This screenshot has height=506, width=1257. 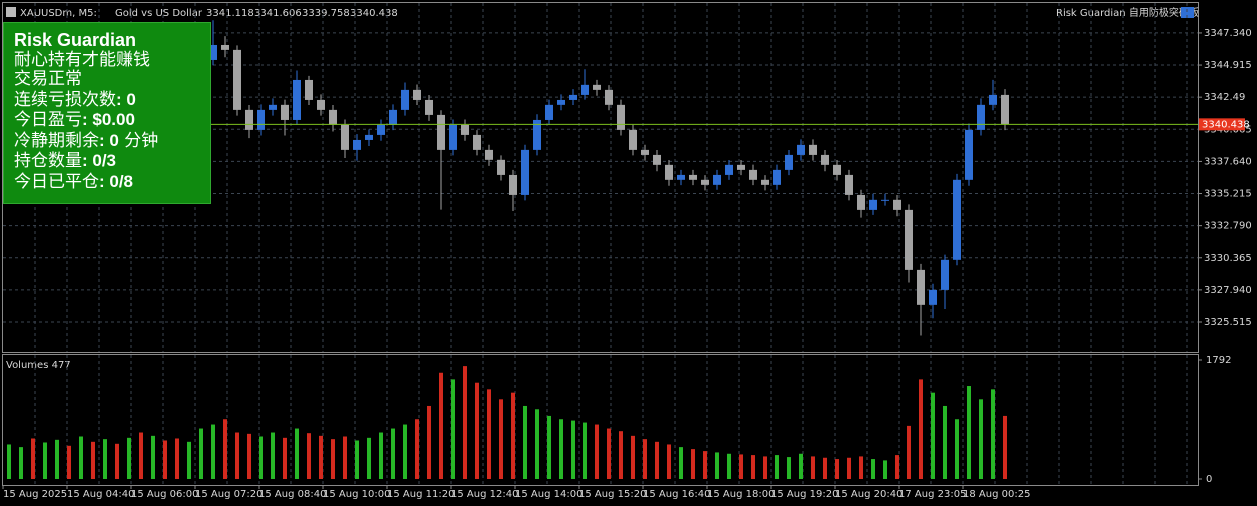 I want to click on symbol-icon, so click(x=11, y=12).